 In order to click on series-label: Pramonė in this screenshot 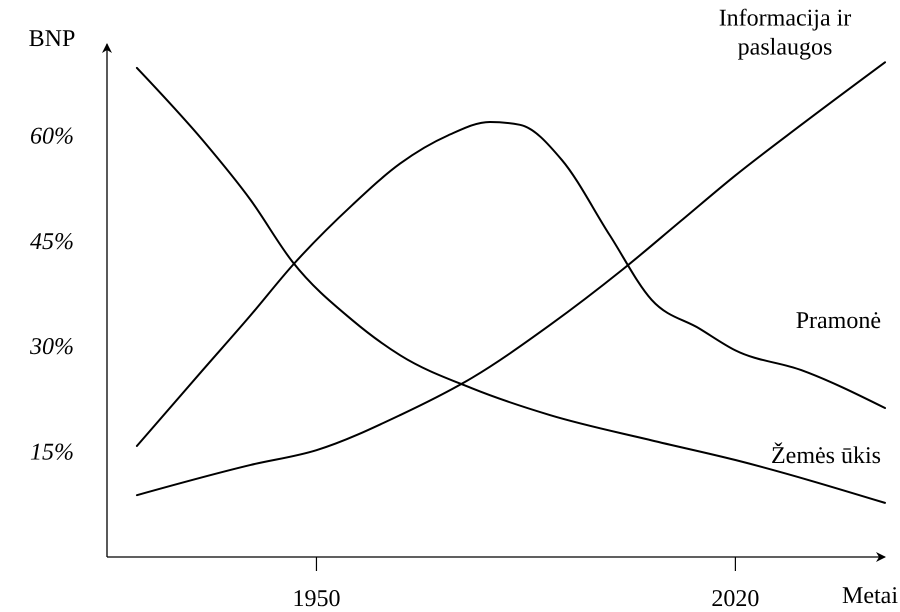, I will do `click(838, 321)`.